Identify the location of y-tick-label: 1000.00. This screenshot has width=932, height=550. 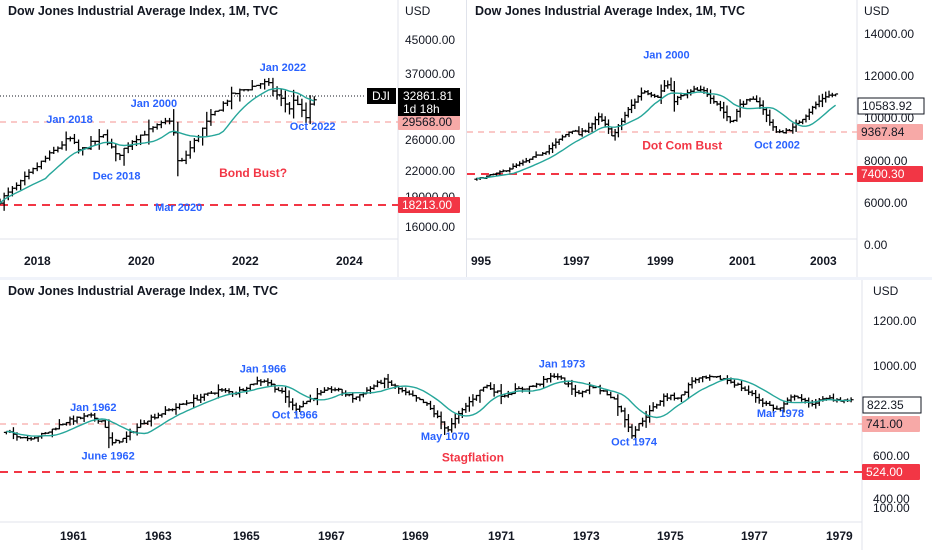
(895, 366).